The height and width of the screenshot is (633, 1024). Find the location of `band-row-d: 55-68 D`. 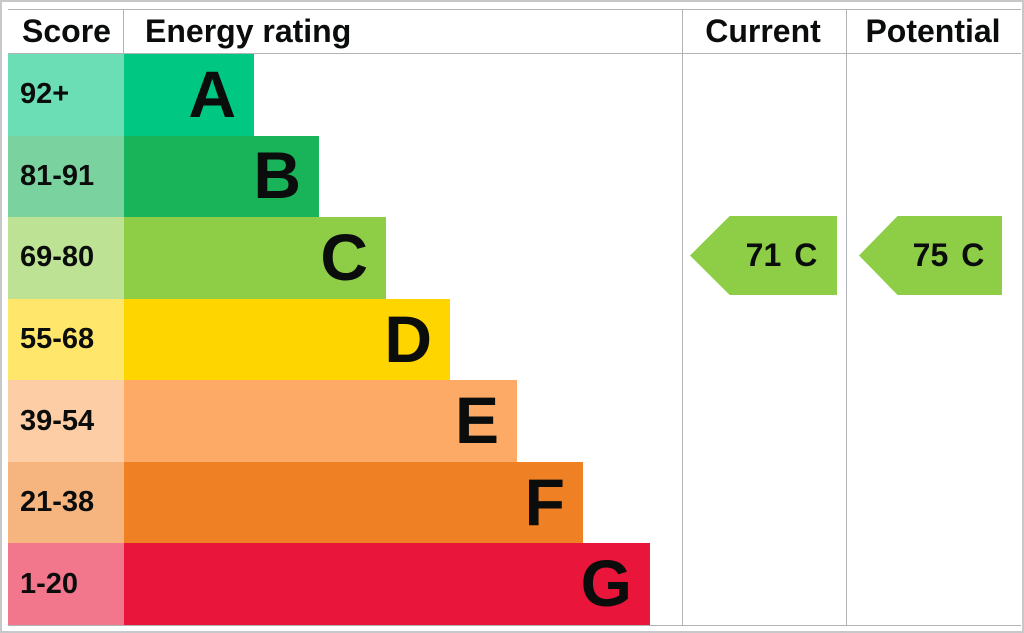

band-row-d: 55-68 D is located at coordinates (345, 339).